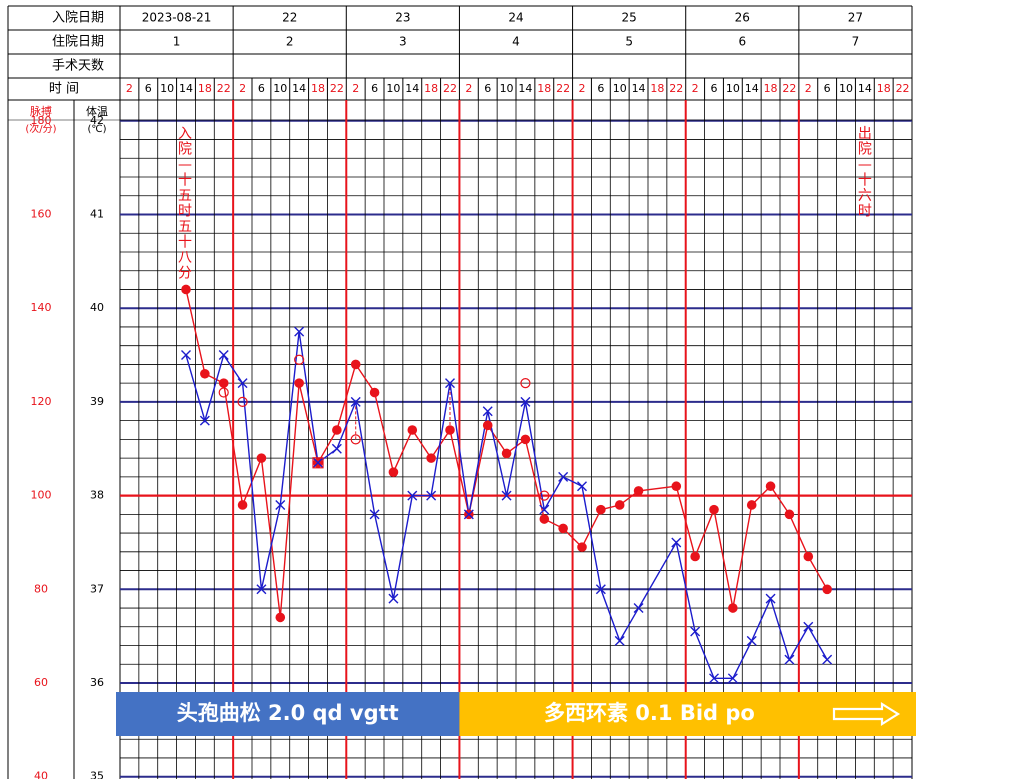 The height and width of the screenshot is (783, 1015). I want to click on temp-tick-label: 39, so click(97, 401).